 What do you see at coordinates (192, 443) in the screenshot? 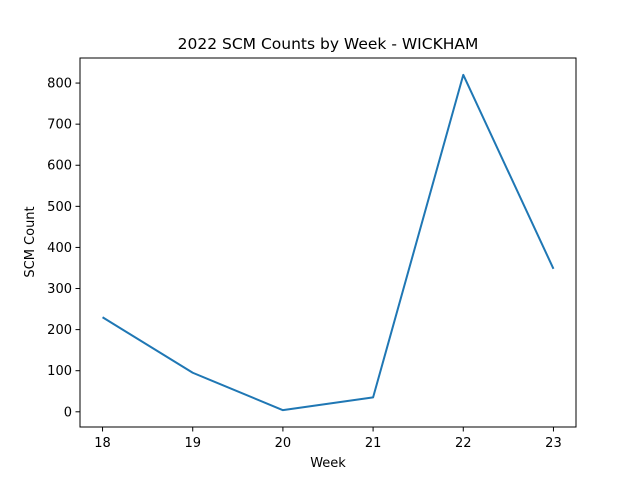
I see `x-tick-label: 19` at bounding box center [192, 443].